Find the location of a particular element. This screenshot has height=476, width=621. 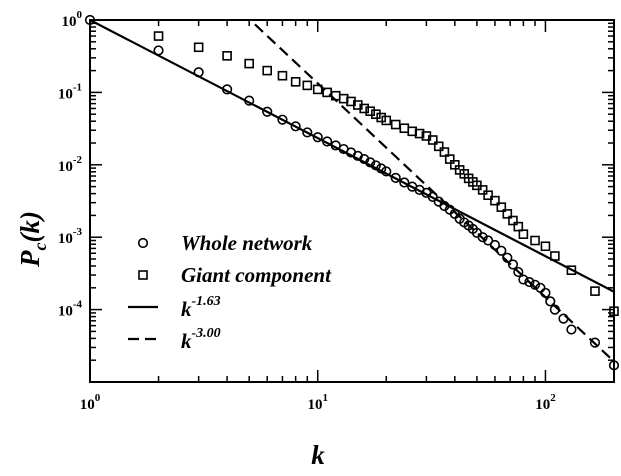

legend: Whole network Giant component k-1.63 k-3.00 is located at coordinates (230, 292).